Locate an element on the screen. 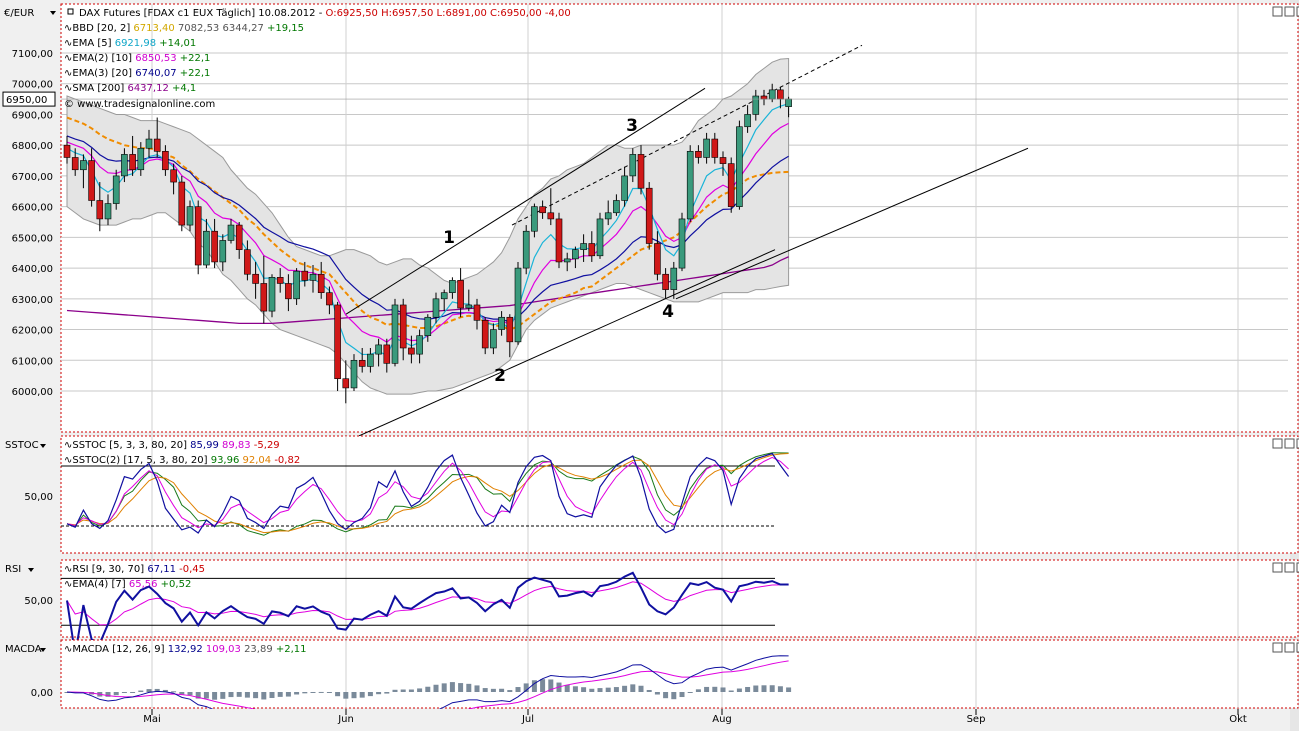 The width and height of the screenshot is (1299, 731). sstoc-k-line is located at coordinates (428, 493).